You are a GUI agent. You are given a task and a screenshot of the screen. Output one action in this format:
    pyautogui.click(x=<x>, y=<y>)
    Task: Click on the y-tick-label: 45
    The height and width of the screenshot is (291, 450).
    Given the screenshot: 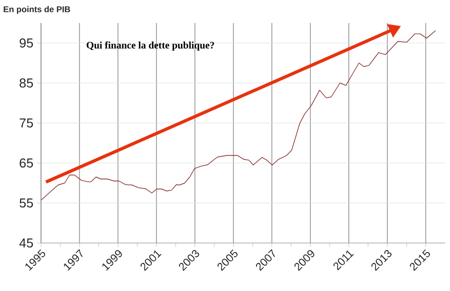 What is the action you would take?
    pyautogui.click(x=26, y=243)
    